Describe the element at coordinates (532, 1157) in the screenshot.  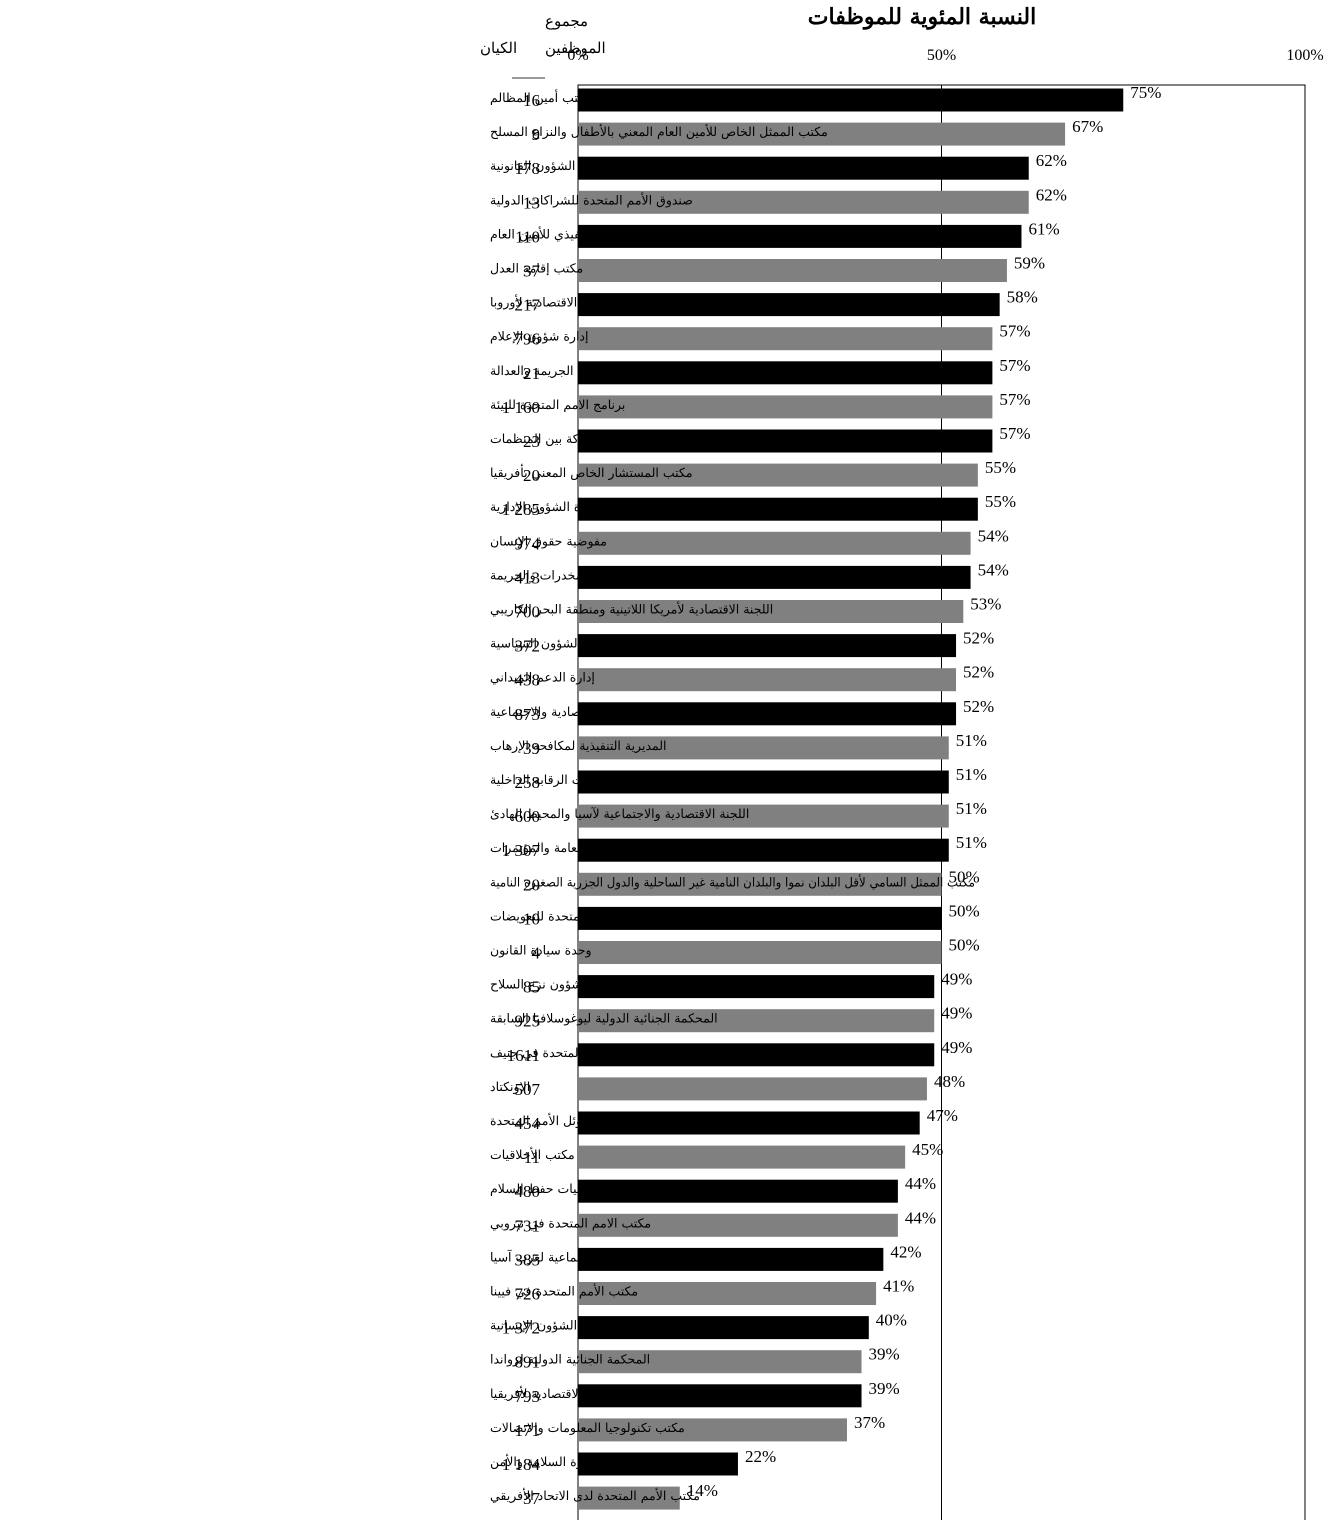
I see `total-staff-value: 11` at that location.